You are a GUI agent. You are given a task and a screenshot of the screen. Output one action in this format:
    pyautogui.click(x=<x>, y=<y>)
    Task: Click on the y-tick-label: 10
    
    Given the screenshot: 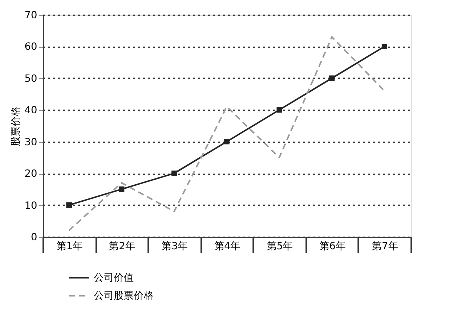 What is the action you would take?
    pyautogui.click(x=31, y=206)
    